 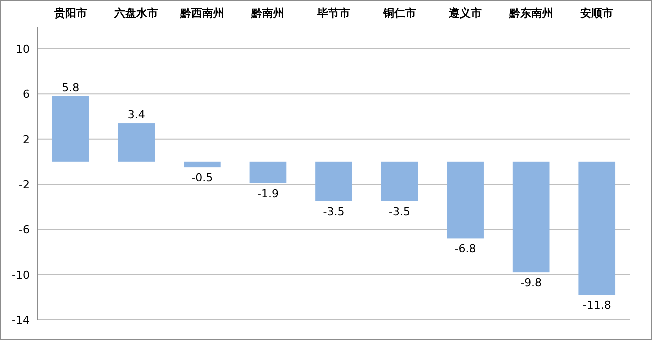 I want to click on data-label: 5.8, so click(x=71, y=87).